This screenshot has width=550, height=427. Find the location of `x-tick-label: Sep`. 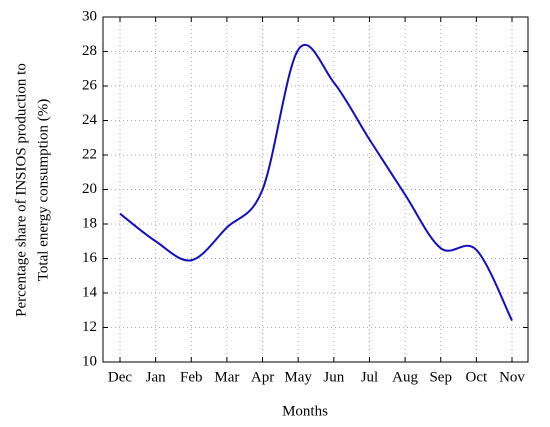

x-tick-label: Sep is located at coordinates (440, 377).